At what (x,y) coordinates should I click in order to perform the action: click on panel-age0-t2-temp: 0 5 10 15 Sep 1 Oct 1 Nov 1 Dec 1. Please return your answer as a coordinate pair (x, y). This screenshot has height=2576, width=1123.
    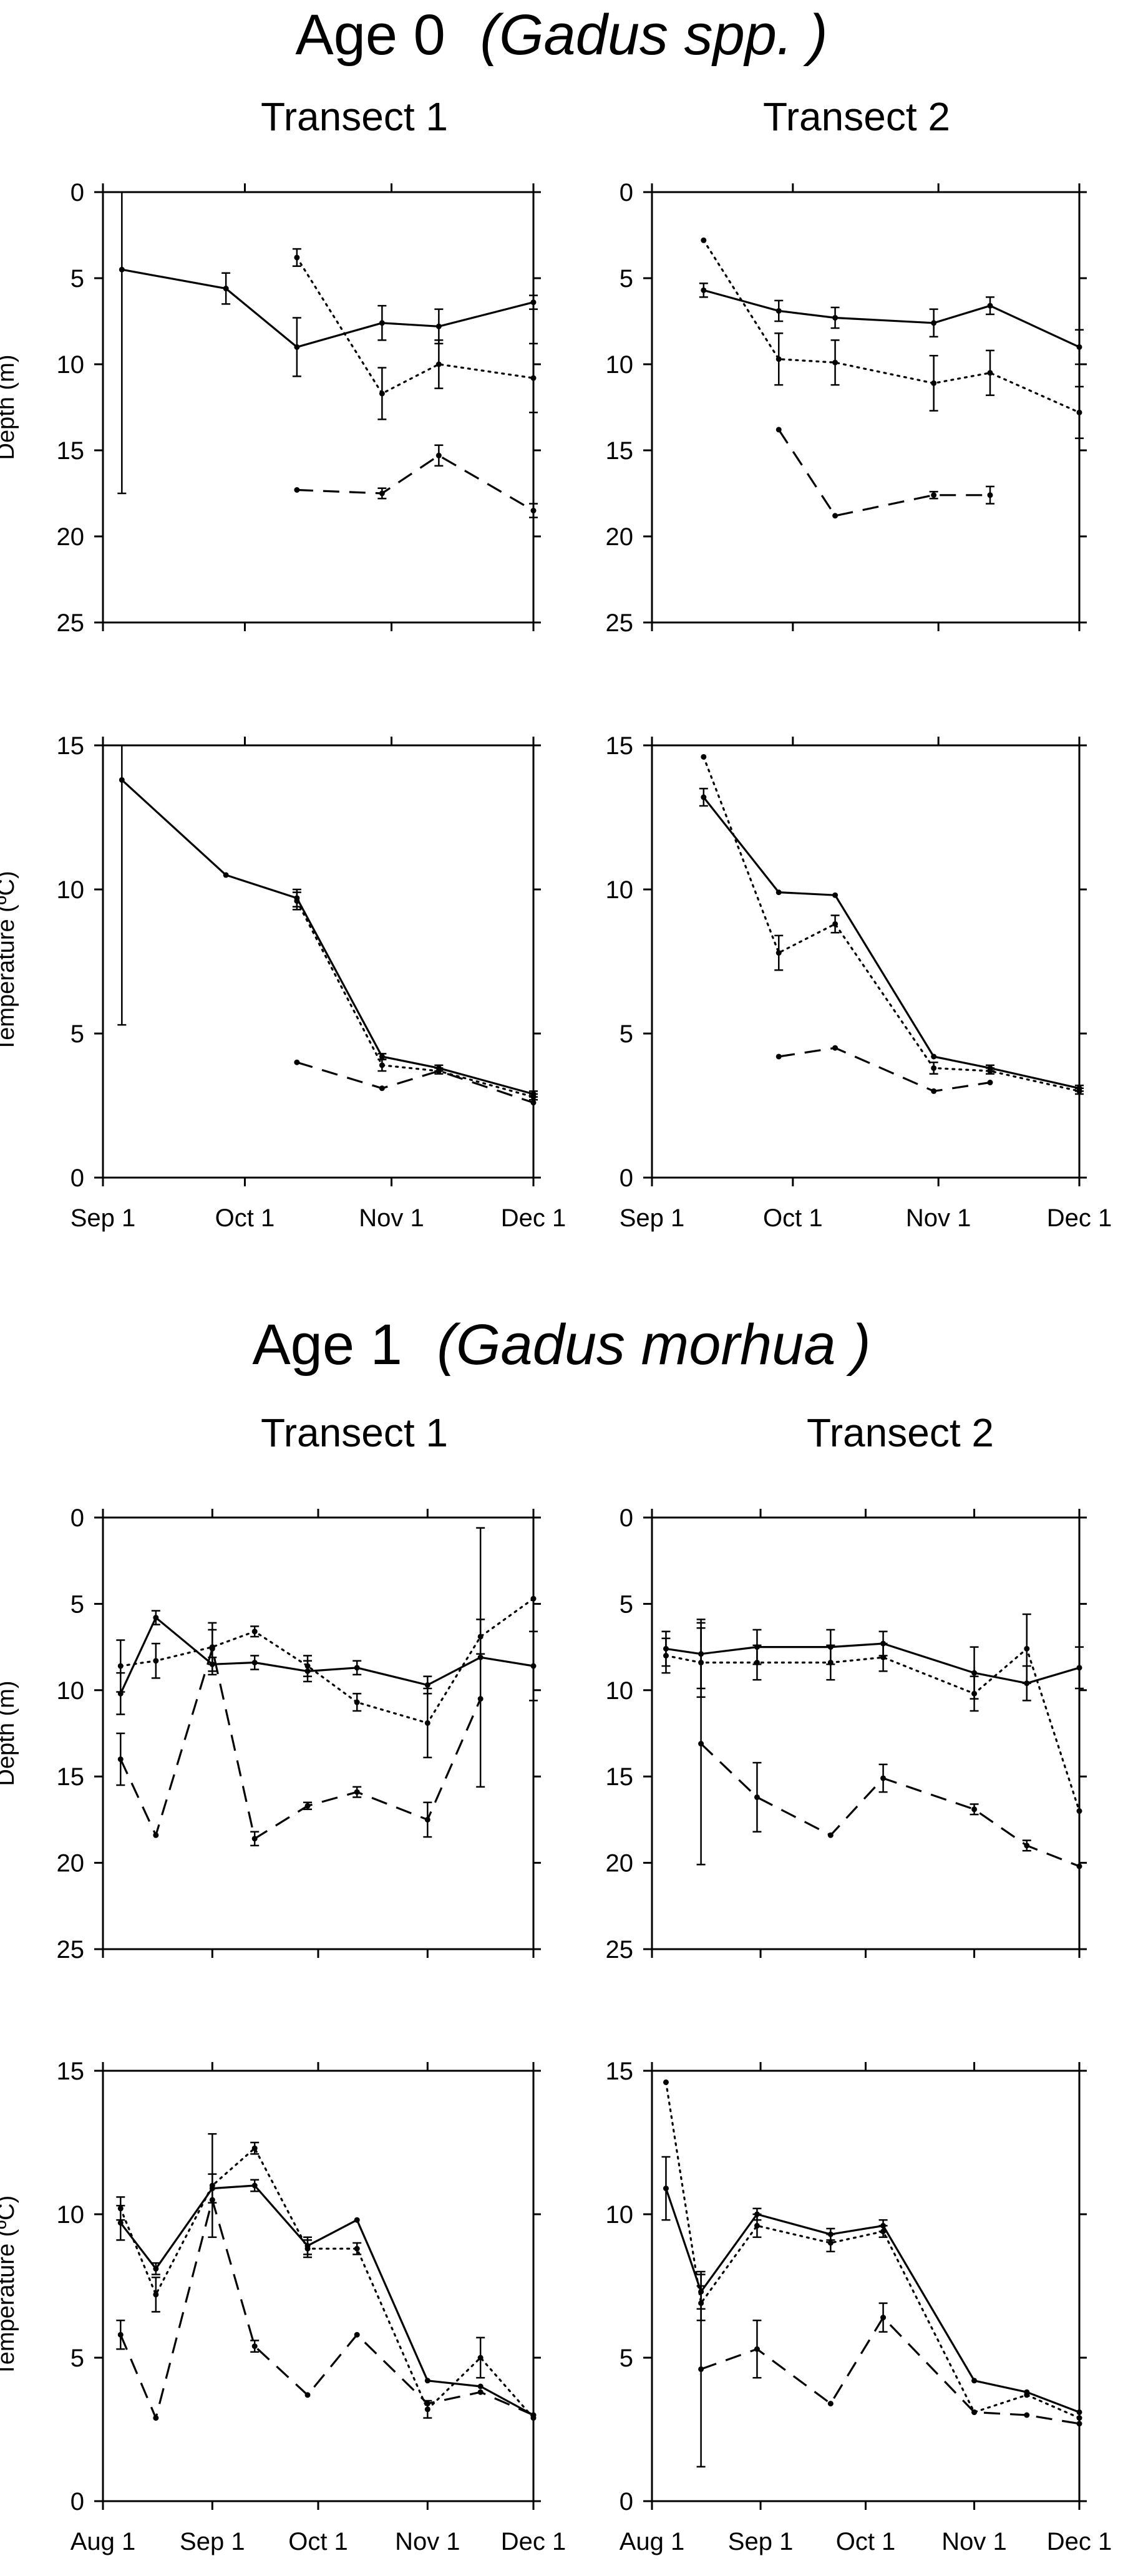
    Looking at the image, I should click on (859, 982).